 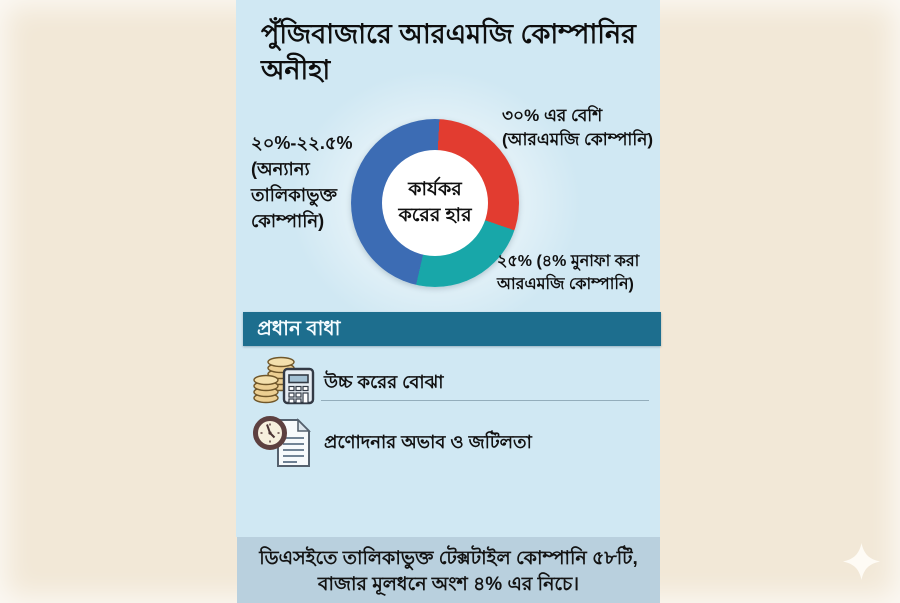 I want to click on donut-center-line1: কার্যকর, so click(x=435, y=189).